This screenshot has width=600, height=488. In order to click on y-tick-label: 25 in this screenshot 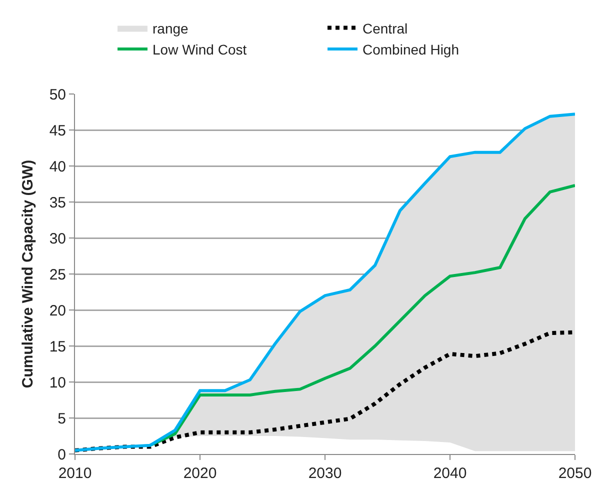, I will do `click(57, 275)`.